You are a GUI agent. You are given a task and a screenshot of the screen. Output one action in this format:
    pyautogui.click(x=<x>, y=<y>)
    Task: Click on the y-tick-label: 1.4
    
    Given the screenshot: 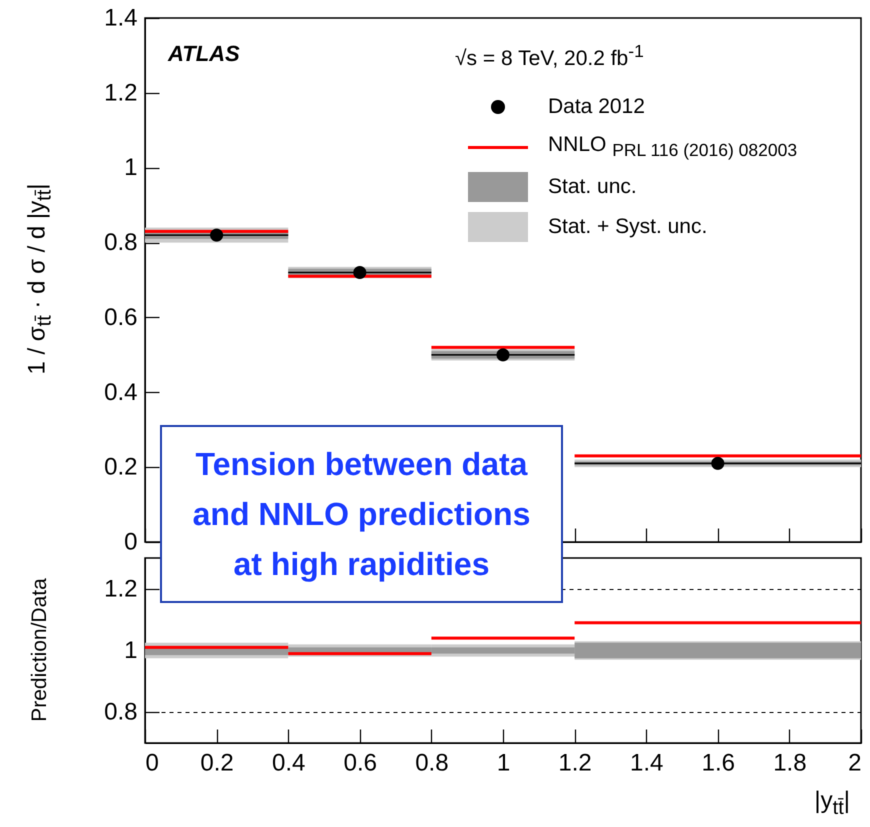 What is the action you would take?
    pyautogui.click(x=121, y=18)
    